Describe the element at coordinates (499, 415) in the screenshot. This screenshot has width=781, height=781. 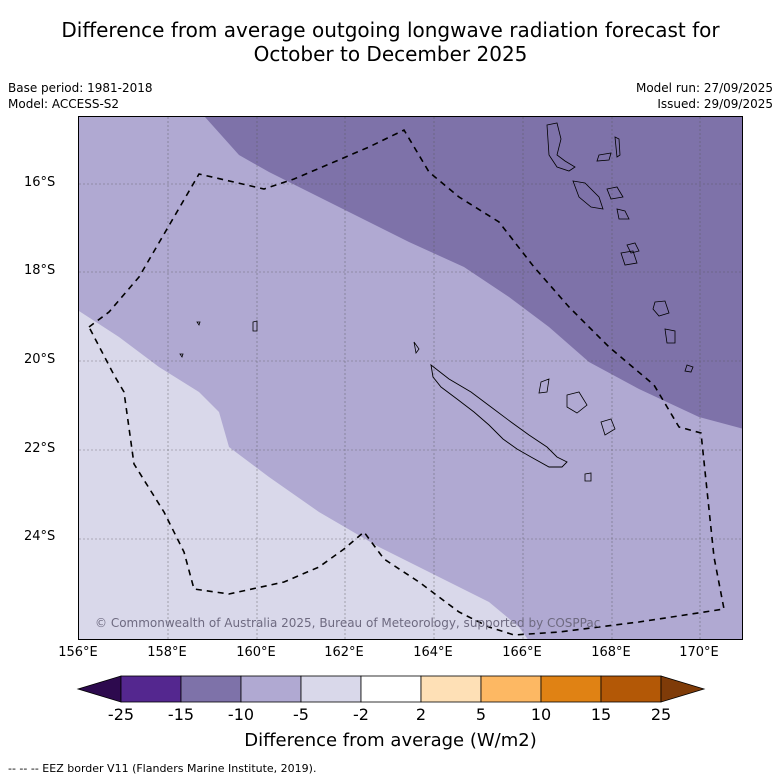
I see `new-caledonia-outline` at that location.